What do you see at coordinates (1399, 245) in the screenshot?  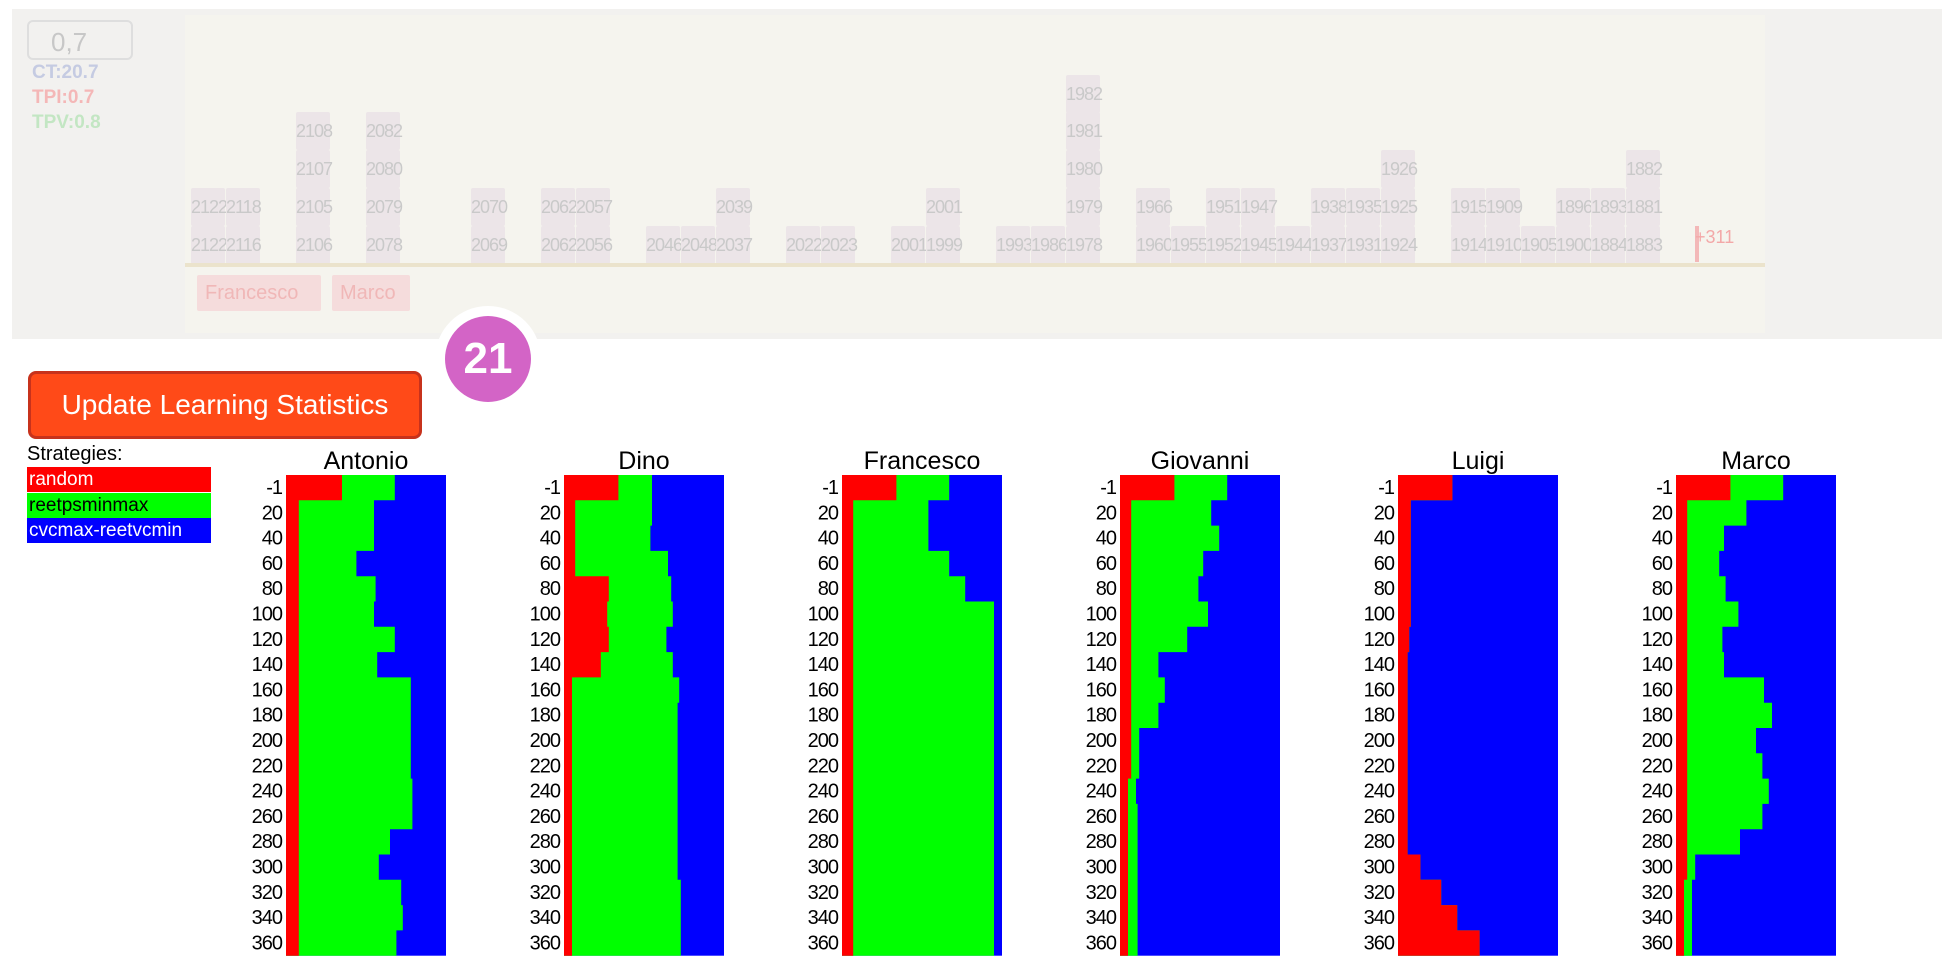 I see `timeline-block: 1924` at bounding box center [1399, 245].